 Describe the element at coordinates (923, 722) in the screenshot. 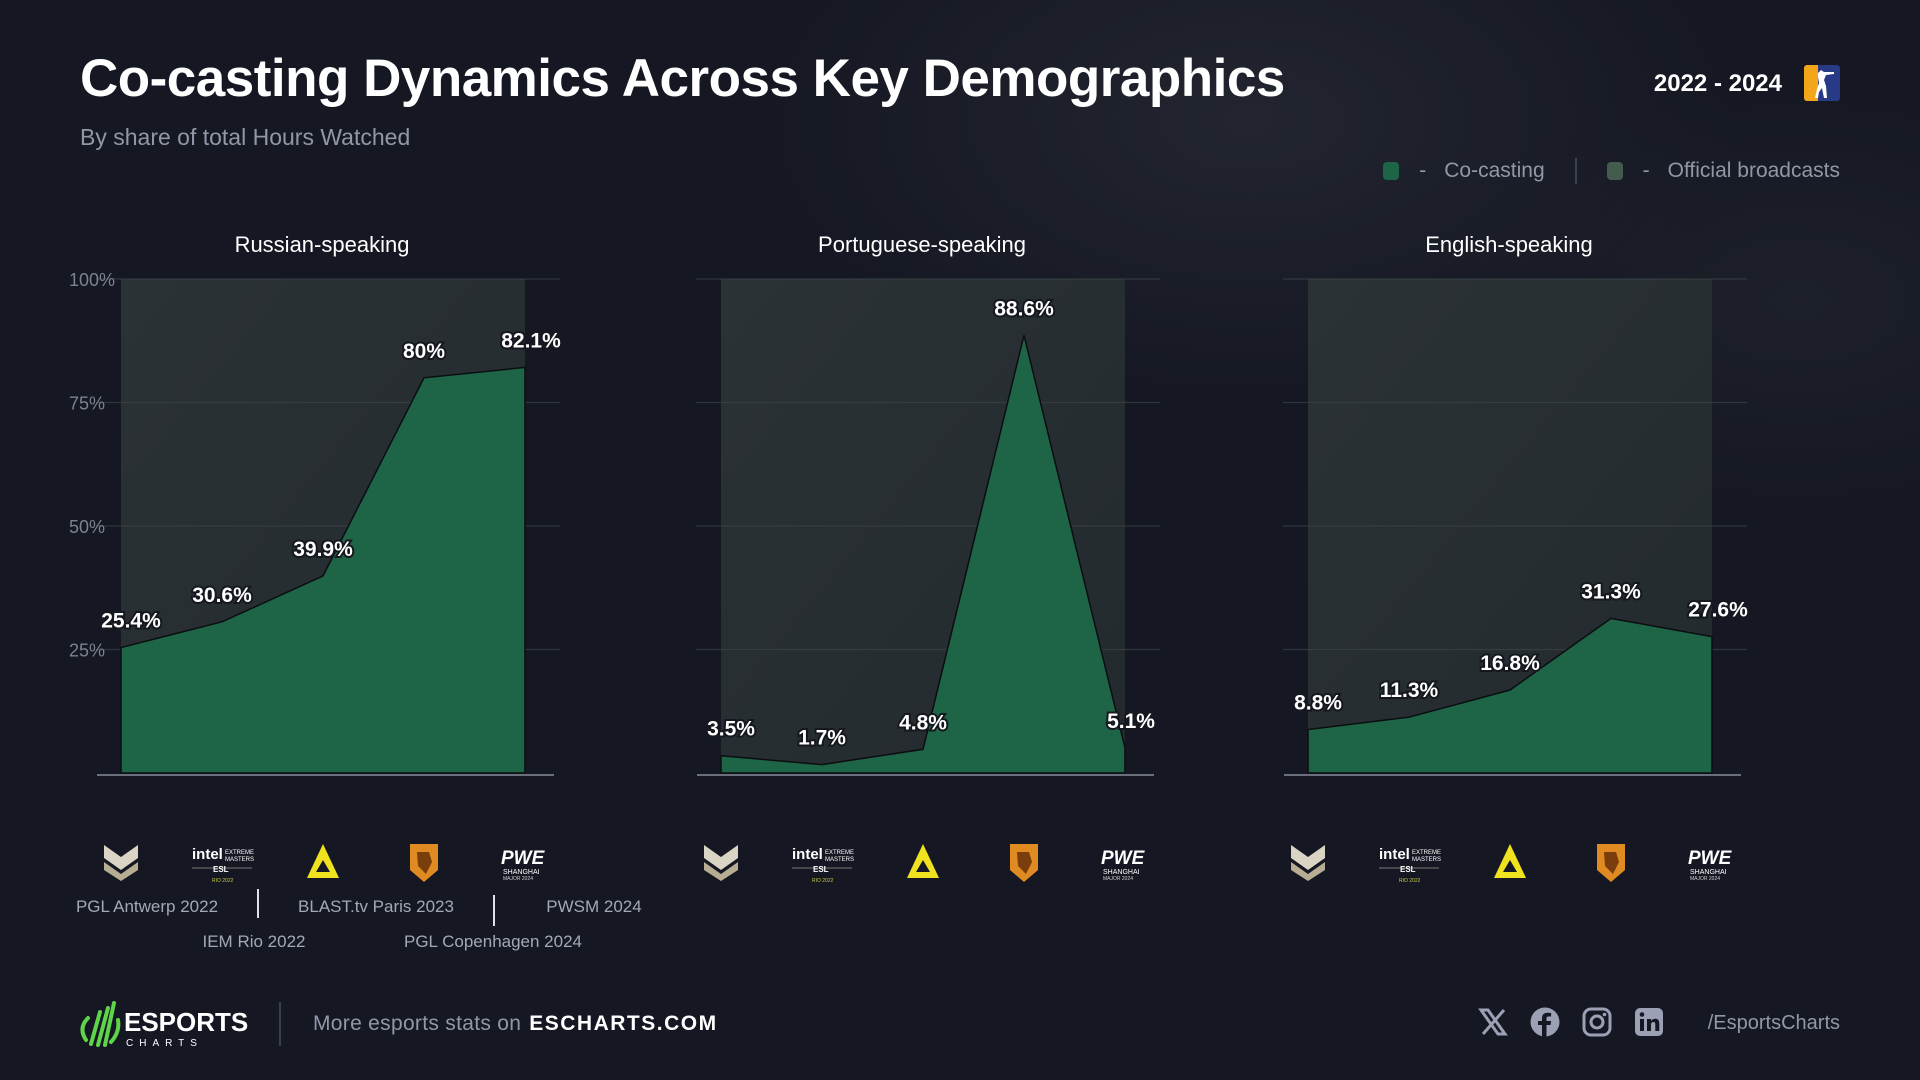

I see `data-label: 4.8%` at that location.